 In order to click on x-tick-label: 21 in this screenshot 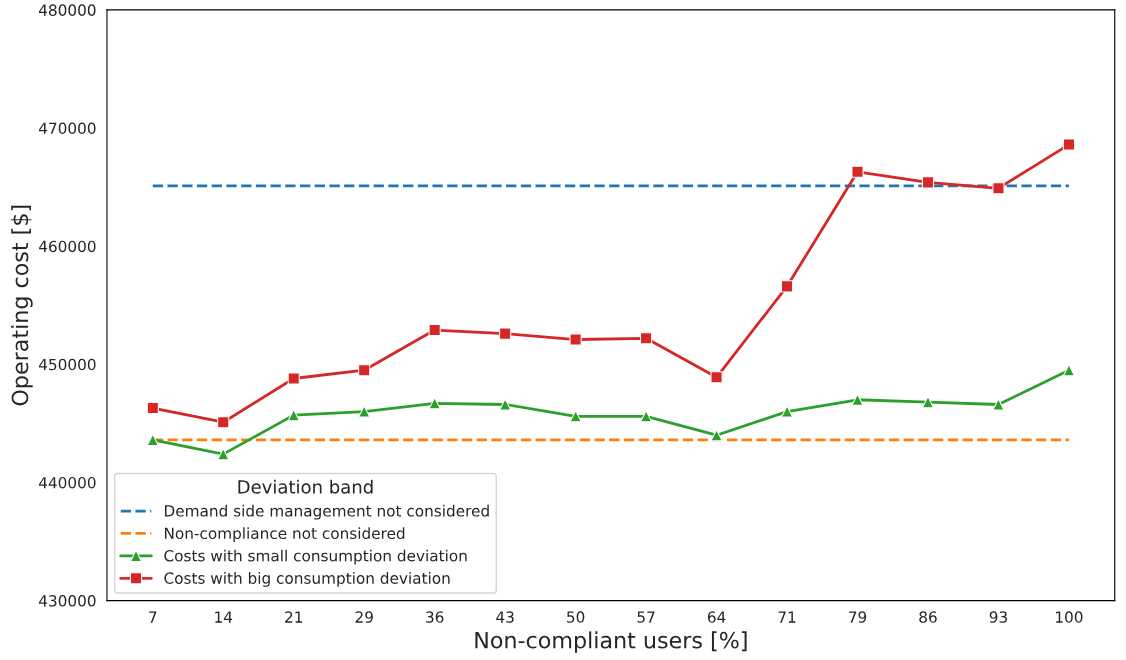, I will do `click(294, 617)`.